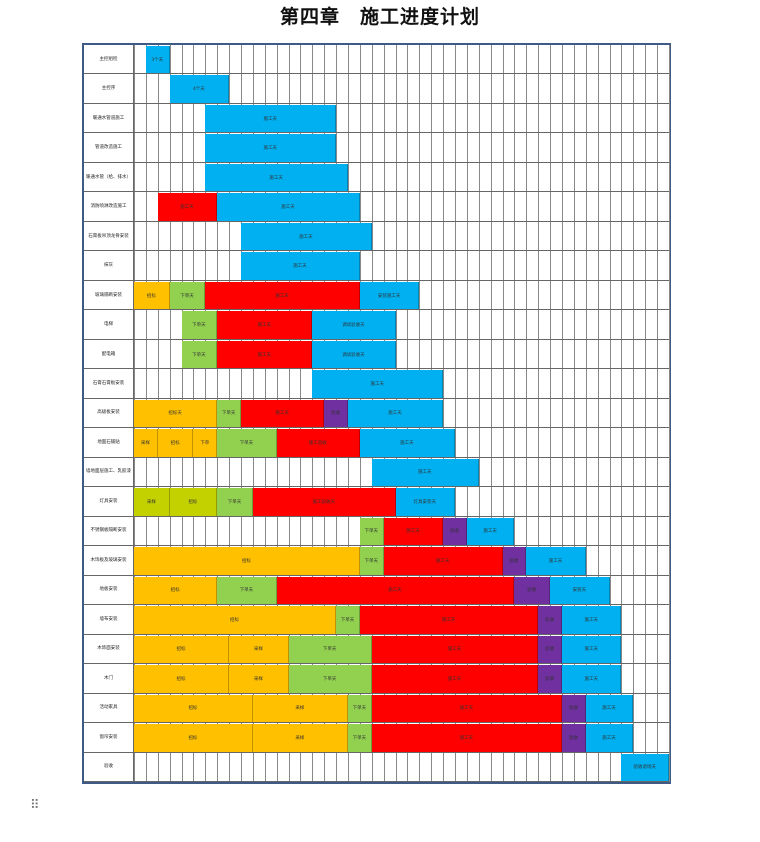 The height and width of the screenshot is (842, 760). What do you see at coordinates (425, 502) in the screenshot?
I see `task-bar-blue: 灯具安装天` at bounding box center [425, 502].